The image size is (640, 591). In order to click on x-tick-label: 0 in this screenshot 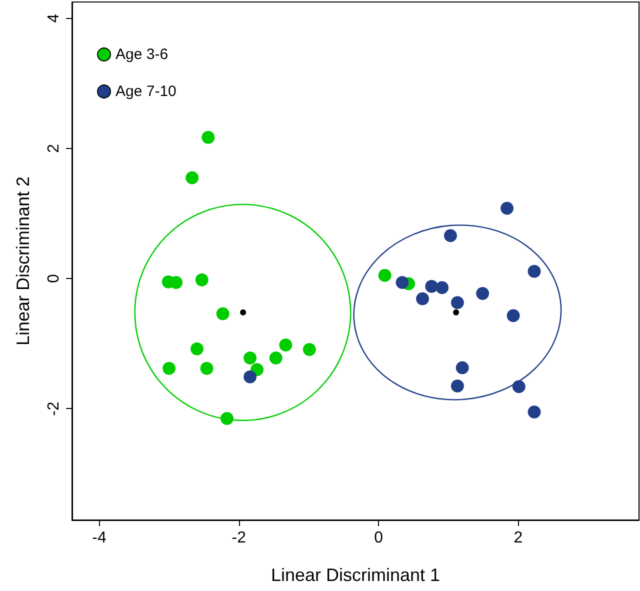, I will do `click(379, 538)`.